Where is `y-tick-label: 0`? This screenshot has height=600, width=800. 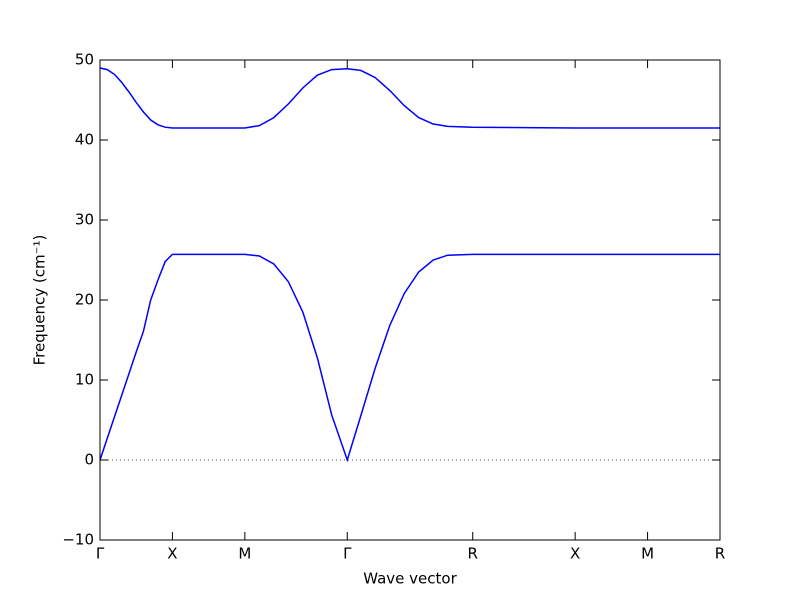 y-tick-label: 0 is located at coordinates (89, 460).